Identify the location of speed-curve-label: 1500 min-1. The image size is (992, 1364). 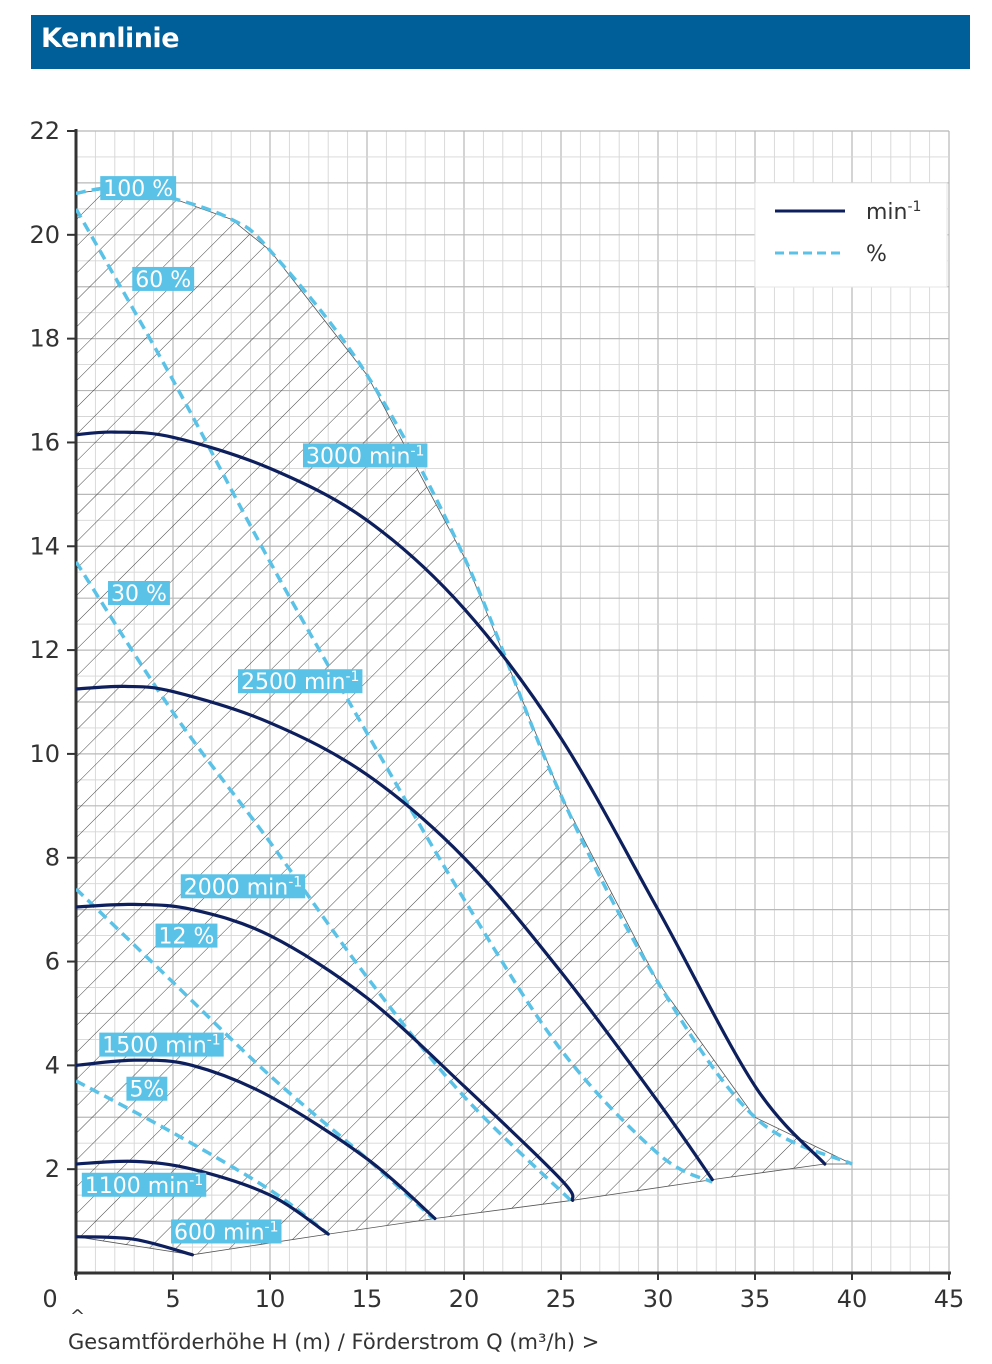
(161, 1046).